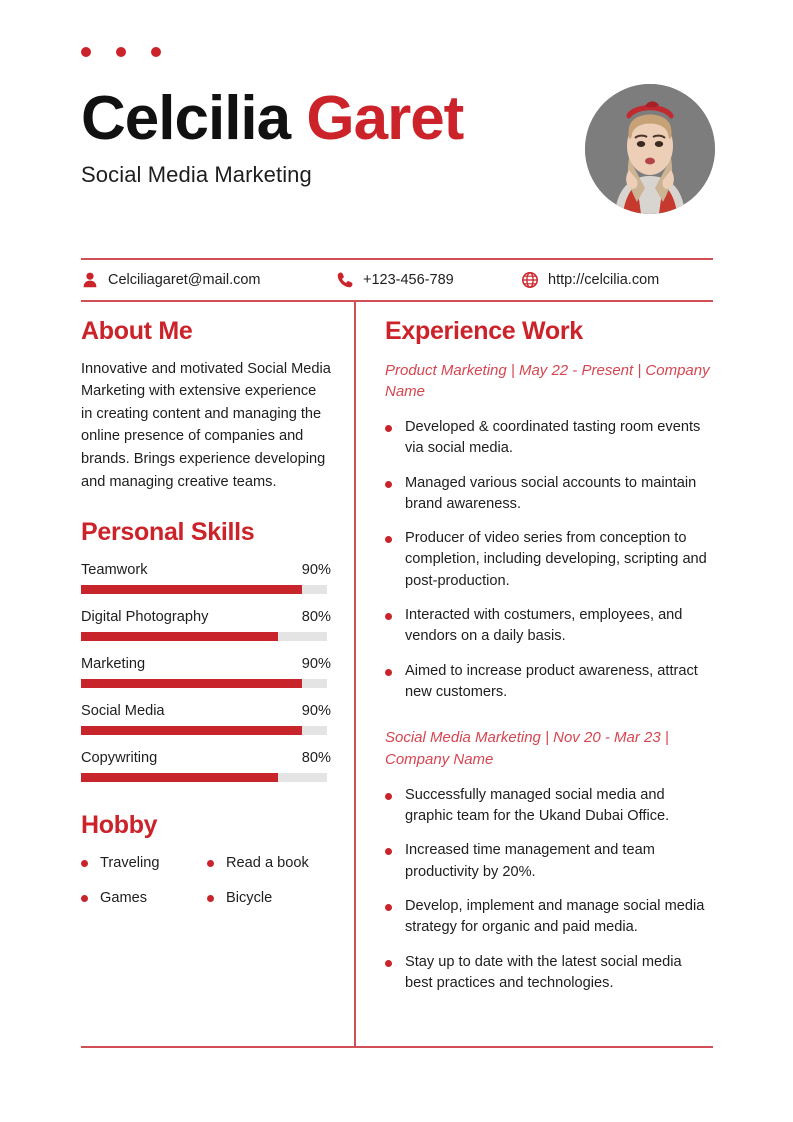 This screenshot has width=793, height=1122. Describe the element at coordinates (196, 174) in the screenshot. I see `job-subtitle: Social Media Marketing` at that location.